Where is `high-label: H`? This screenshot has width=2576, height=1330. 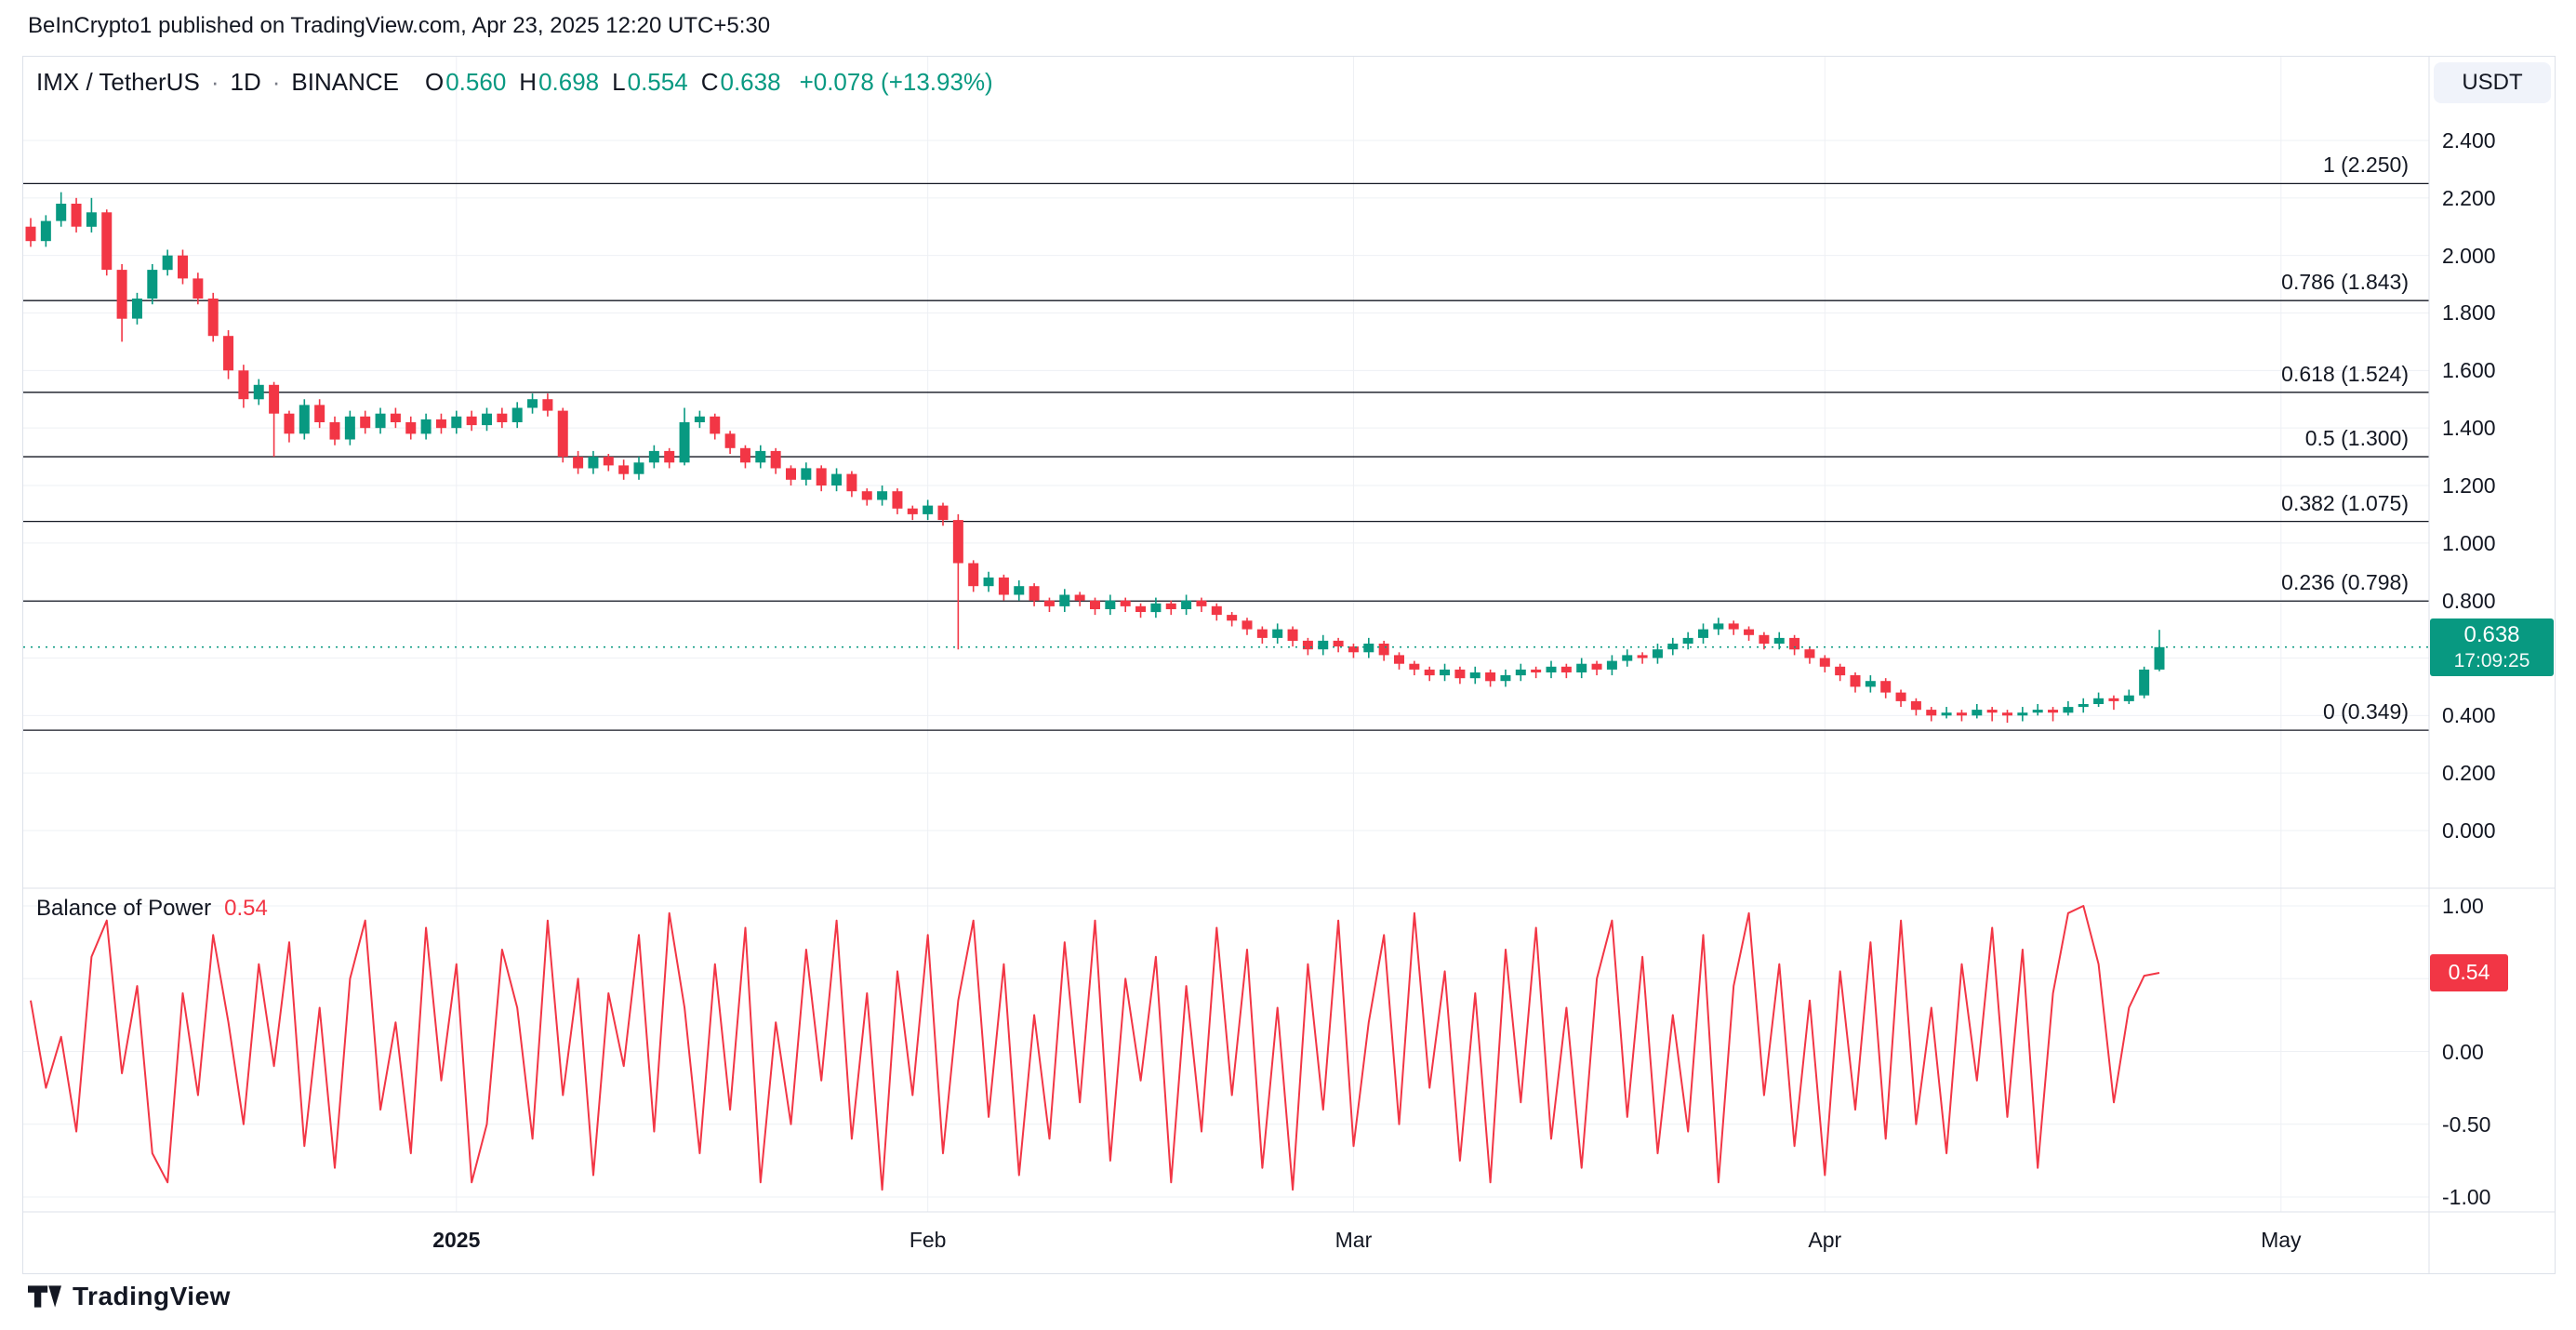
high-label: H is located at coordinates (528, 82).